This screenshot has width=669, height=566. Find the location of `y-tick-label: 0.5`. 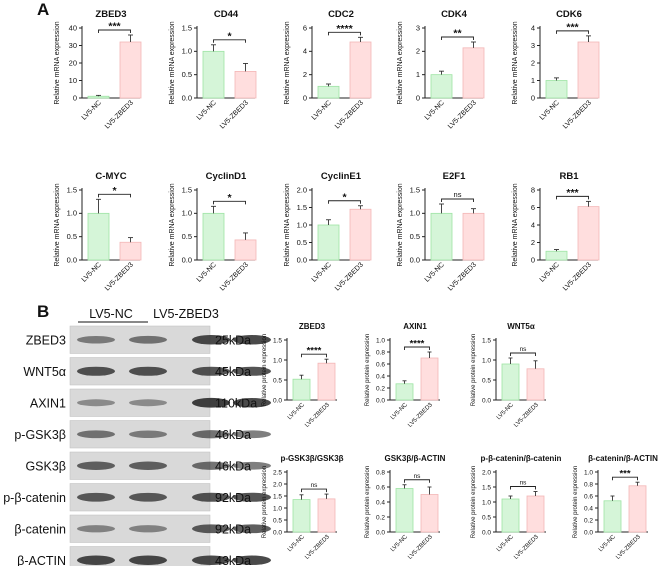

y-tick-label: 0.5 is located at coordinates (277, 520).